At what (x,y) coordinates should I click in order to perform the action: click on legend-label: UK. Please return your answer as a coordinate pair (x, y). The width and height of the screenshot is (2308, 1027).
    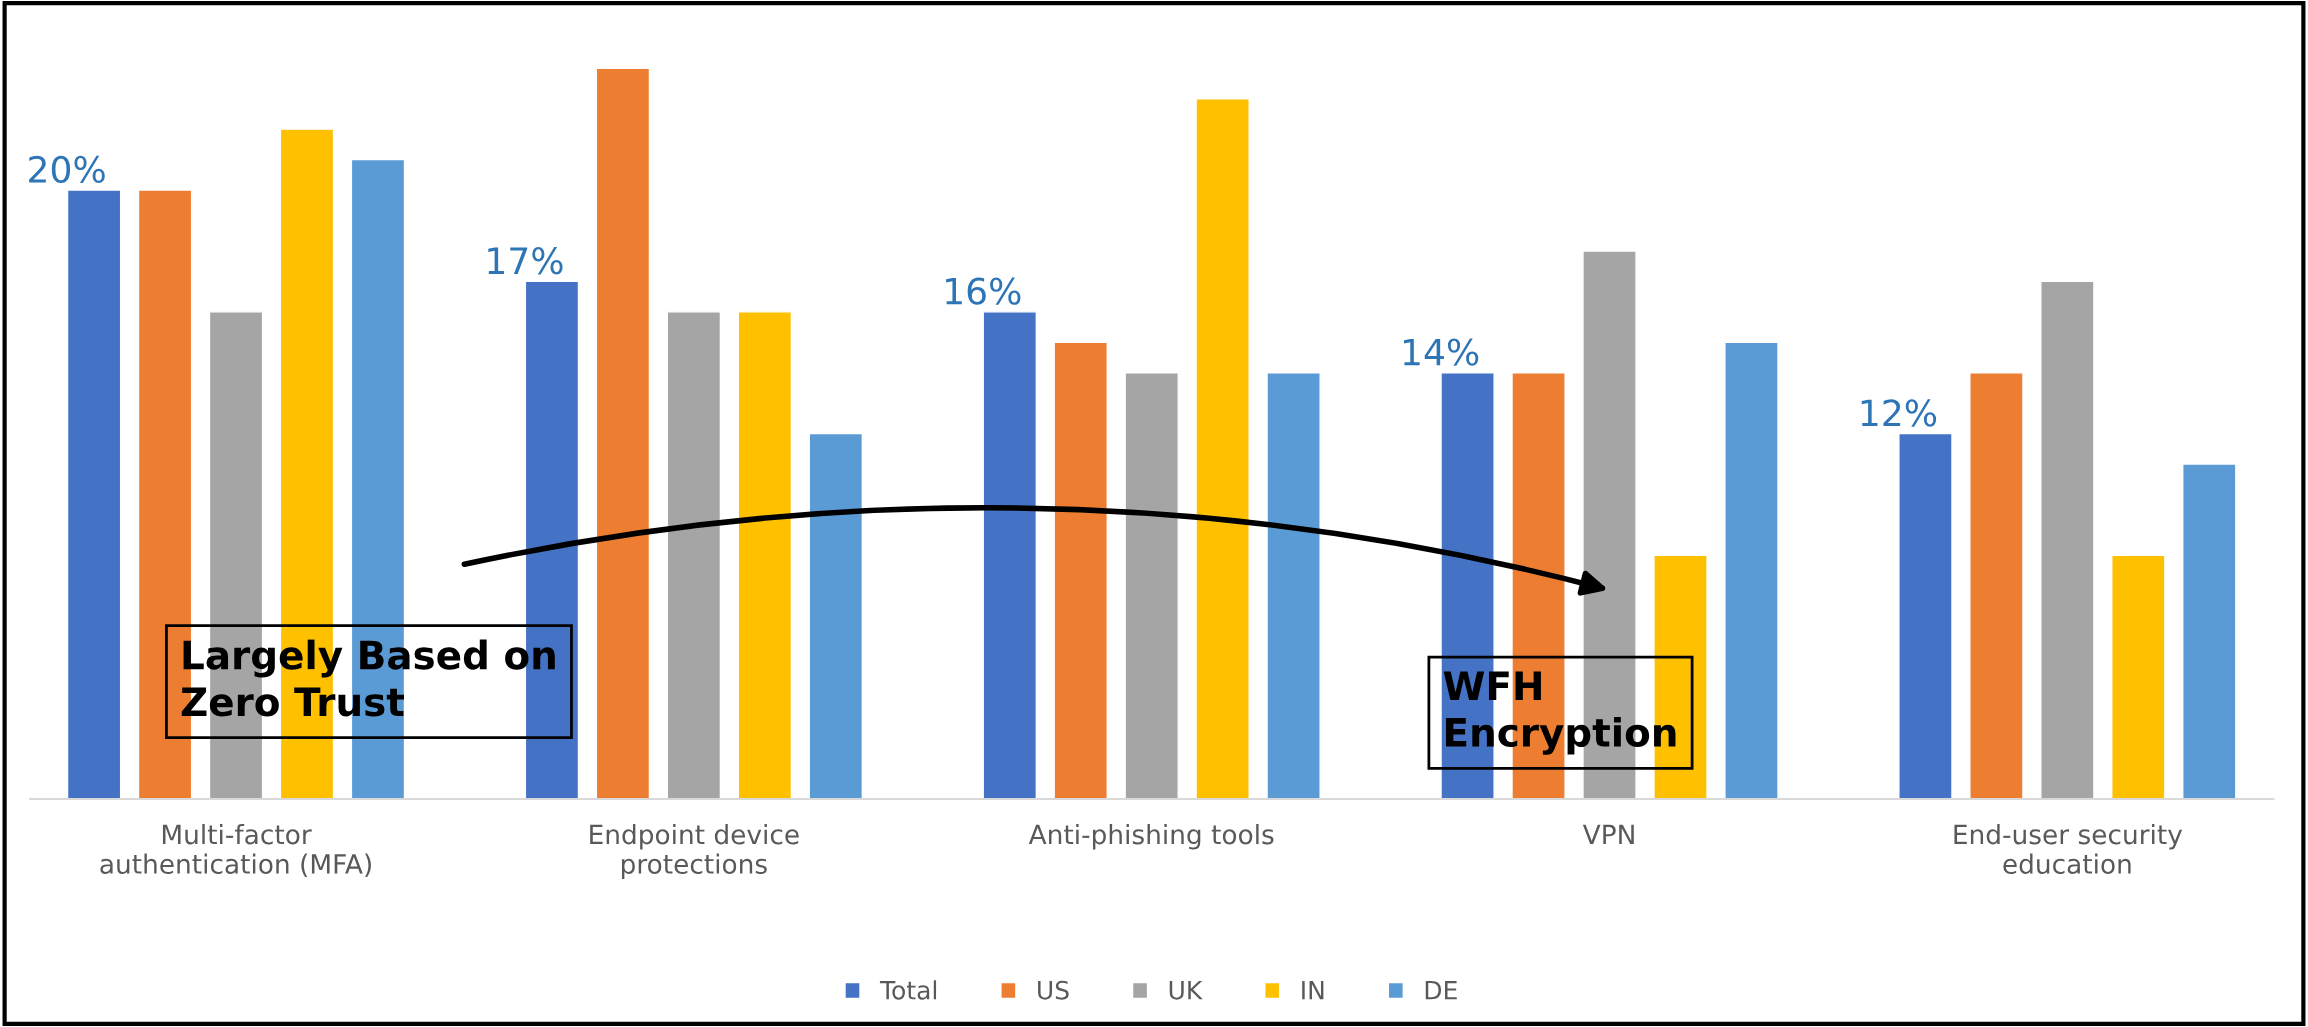
    Looking at the image, I should click on (1186, 990).